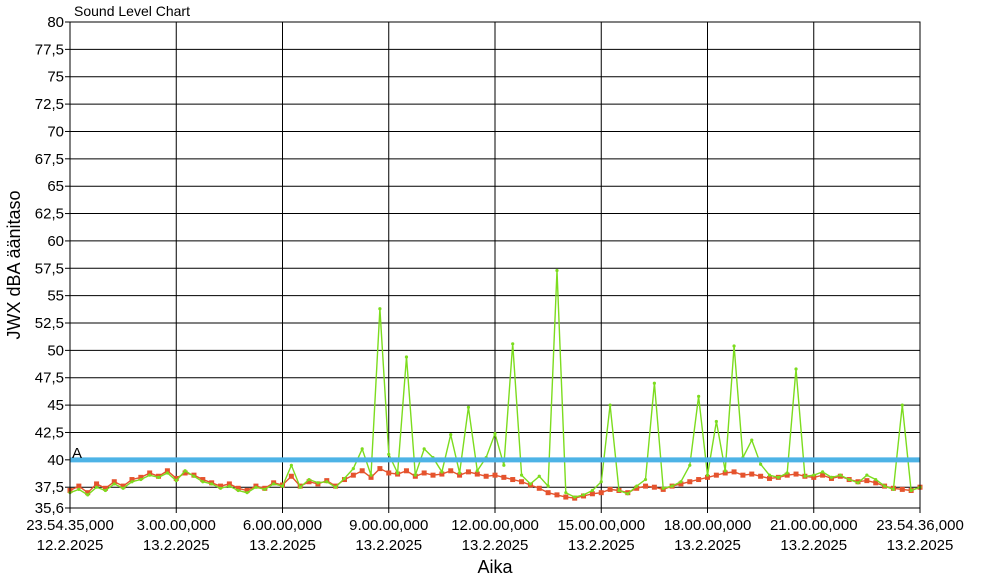  I want to click on y-tick-label: 80, so click(55, 22).